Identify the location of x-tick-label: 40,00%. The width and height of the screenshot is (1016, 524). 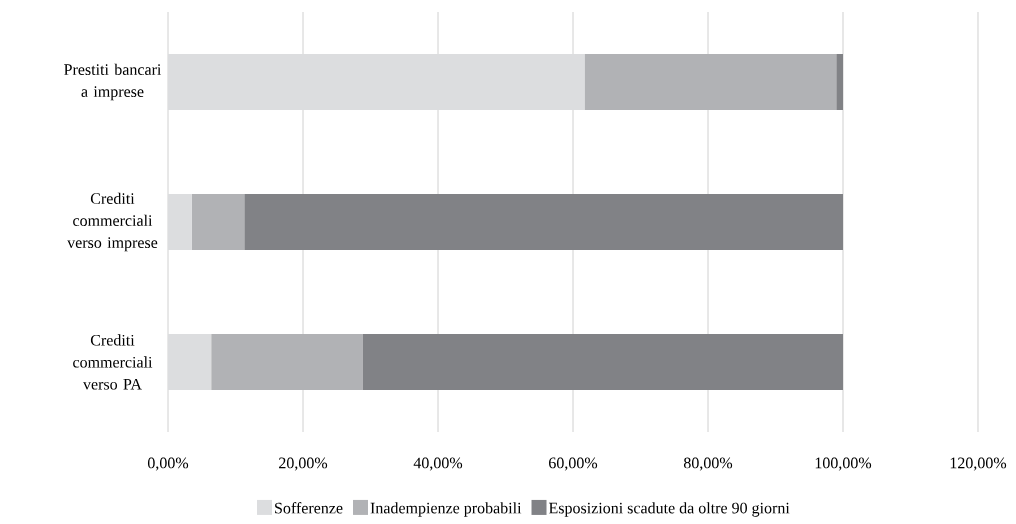
(438, 464).